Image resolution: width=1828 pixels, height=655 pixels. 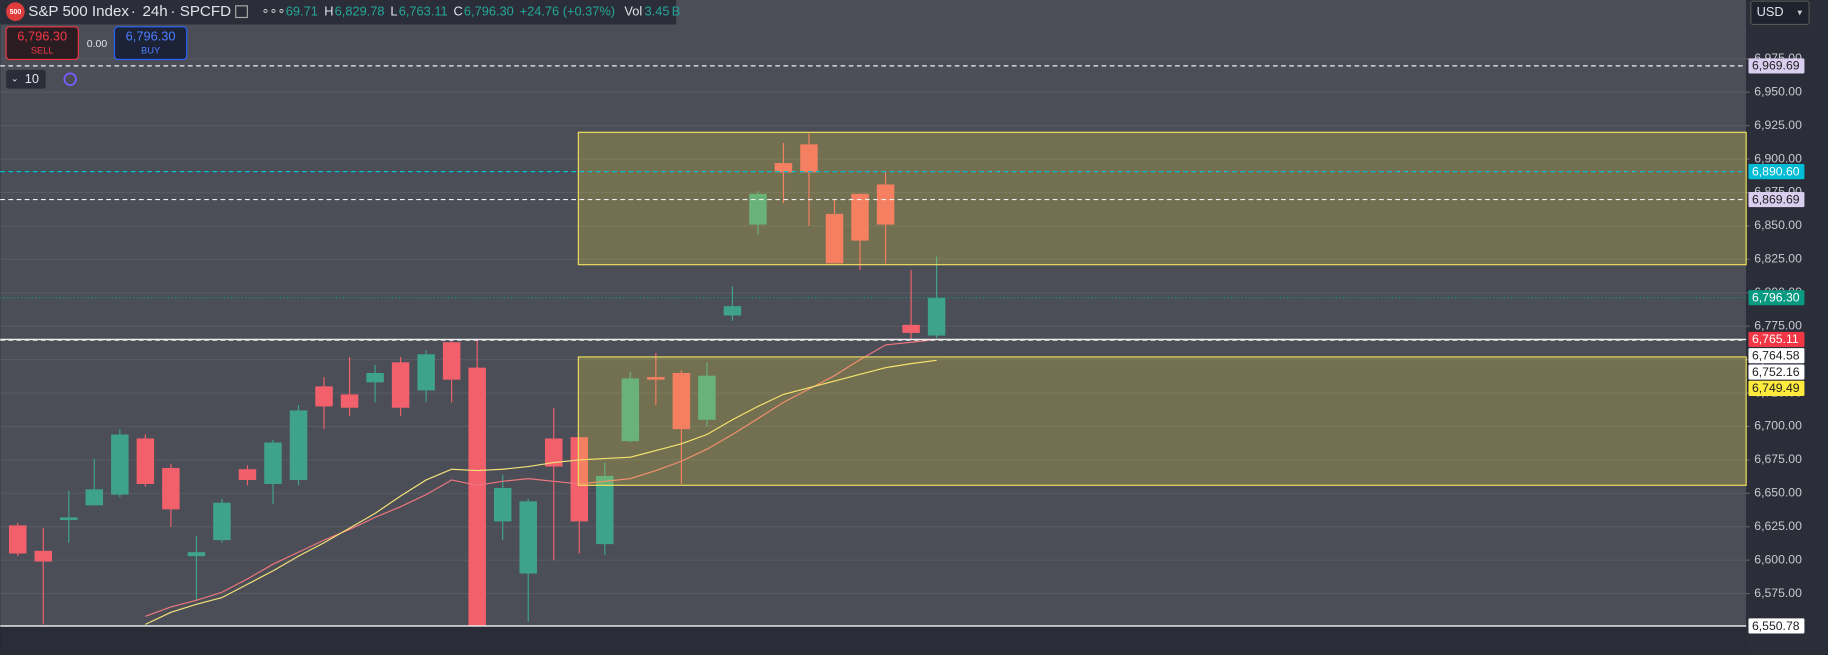 I want to click on y-tick-label: 6,775.00, so click(x=1778, y=325).